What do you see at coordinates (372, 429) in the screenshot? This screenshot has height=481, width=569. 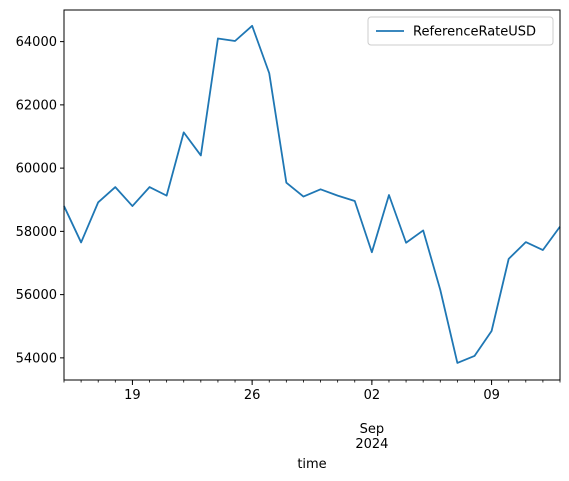 I see `x-month-label: Sep` at bounding box center [372, 429].